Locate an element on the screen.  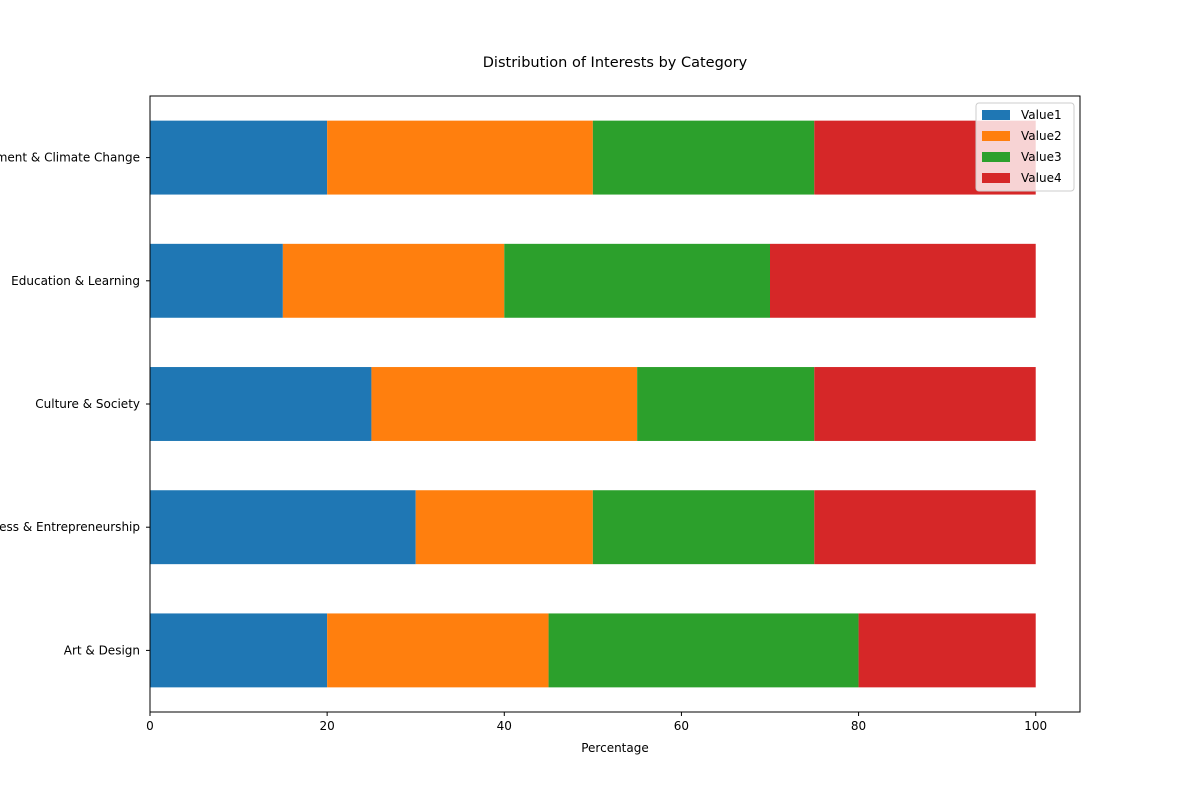
legend-swatch-value3 is located at coordinates (996, 157).